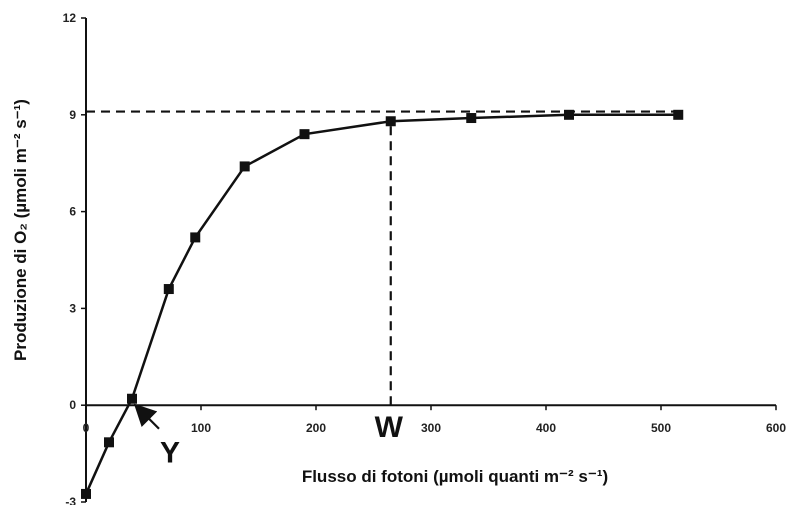  I want to click on x-tick-label: 400, so click(546, 428).